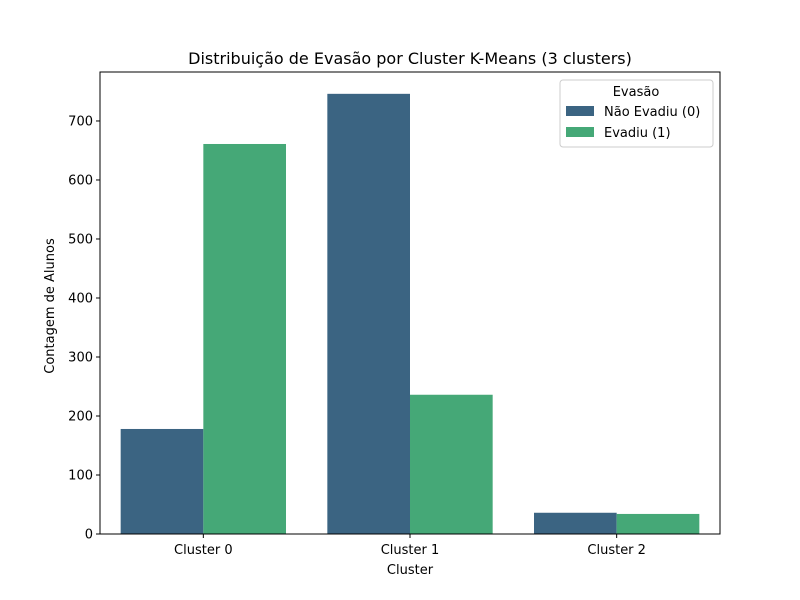 The width and height of the screenshot is (800, 600). I want to click on x-axis-label: Cluster, so click(410, 570).